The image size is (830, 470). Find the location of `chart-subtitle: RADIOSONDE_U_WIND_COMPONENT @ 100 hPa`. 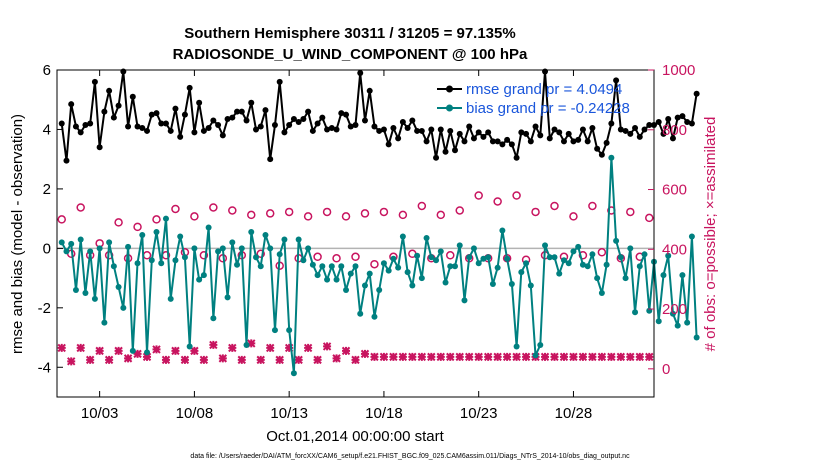

chart-subtitle: RADIOSONDE_U_WIND_COMPONENT @ 100 hPa is located at coordinates (350, 54).